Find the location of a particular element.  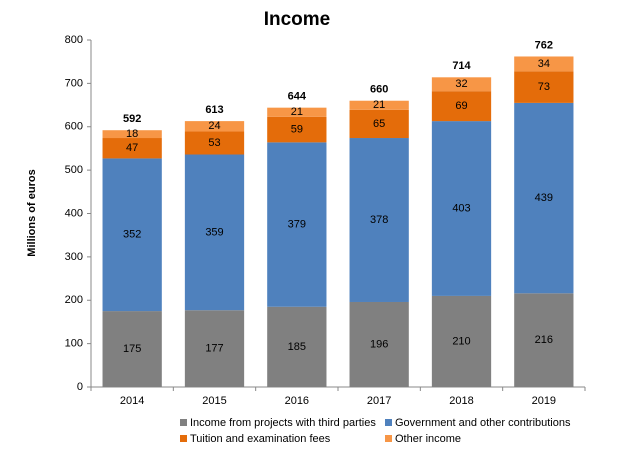

value-label: 53 is located at coordinates (214, 143).